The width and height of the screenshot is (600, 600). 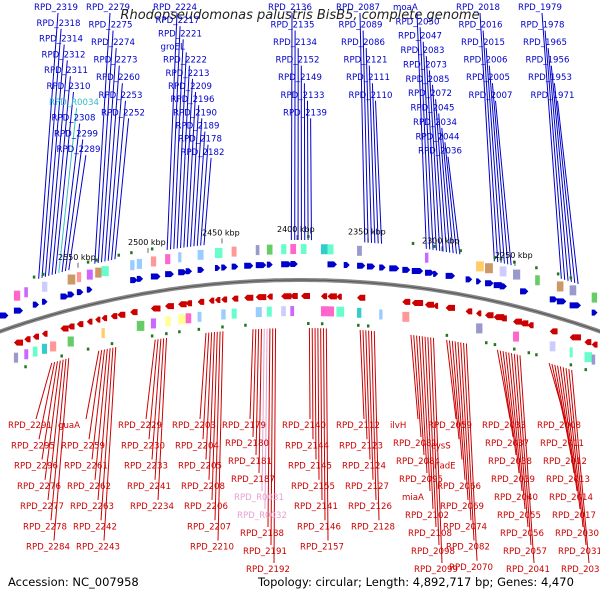 I want to click on reverse-gene-label: RPD_2126, so click(x=370, y=507).